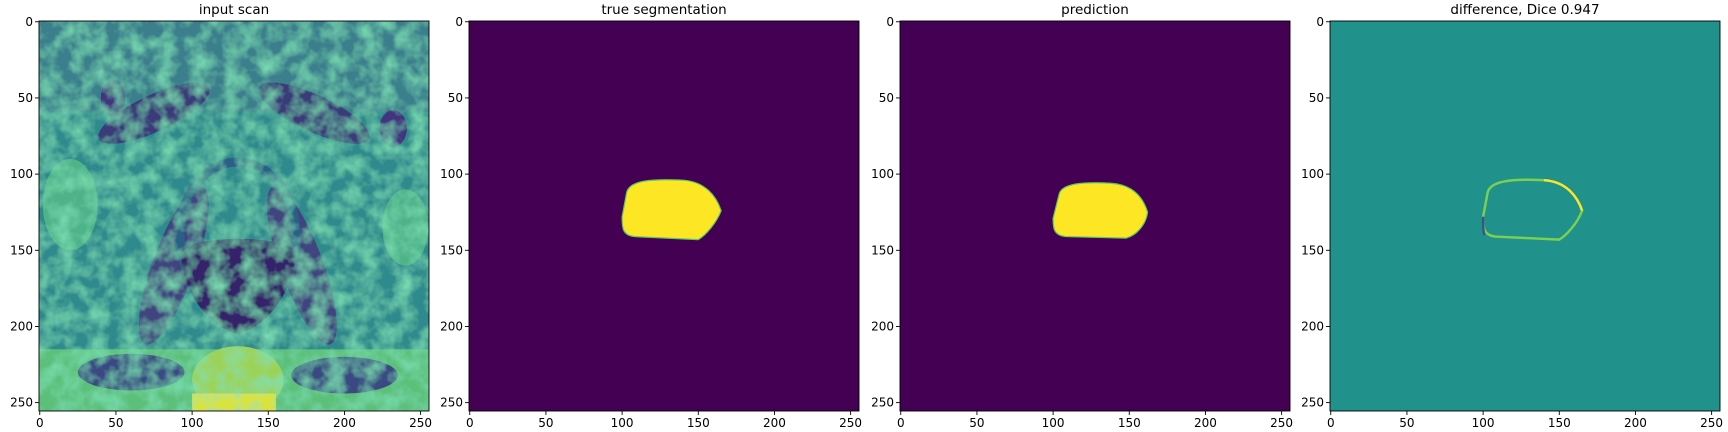 The image size is (1728, 432). What do you see at coordinates (1524, 10) in the screenshot?
I see `panel-title: difference, Dice 0.947` at bounding box center [1524, 10].